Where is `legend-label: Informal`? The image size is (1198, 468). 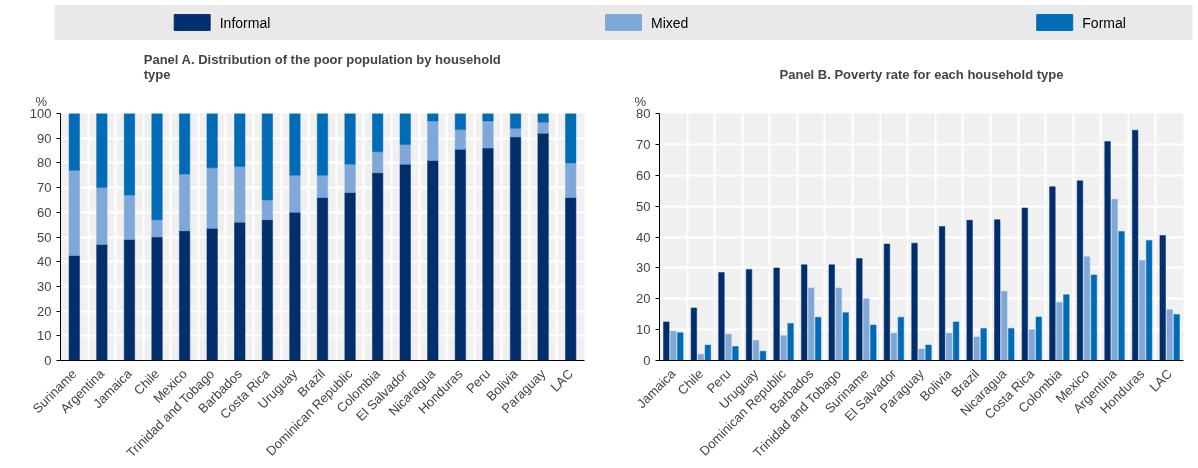 legend-label: Informal is located at coordinates (245, 22).